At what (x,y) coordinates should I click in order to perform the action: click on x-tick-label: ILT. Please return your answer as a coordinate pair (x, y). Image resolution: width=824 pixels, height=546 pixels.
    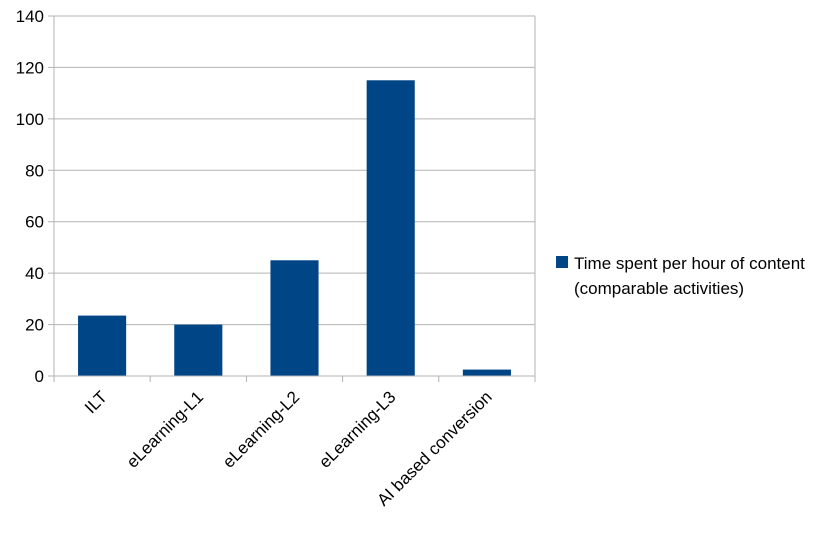
    Looking at the image, I should click on (96, 402).